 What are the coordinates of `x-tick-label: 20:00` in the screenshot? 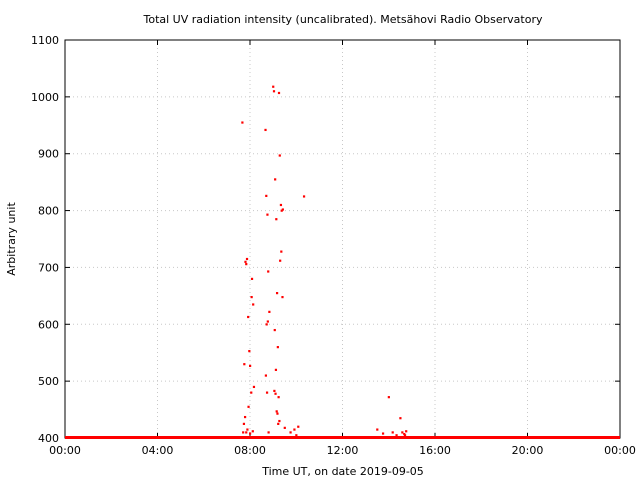 It's located at (528, 450).